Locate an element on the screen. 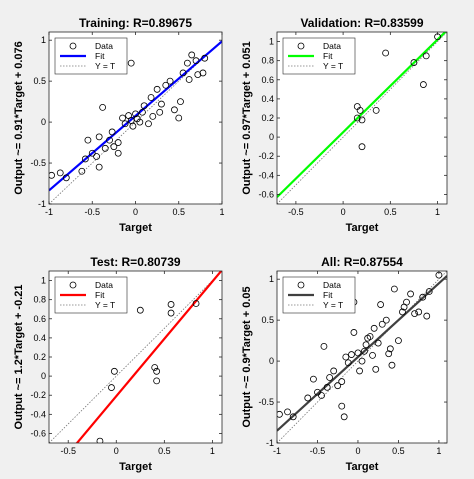 The width and height of the screenshot is (474, 479). x-tick-label: -0.5 is located at coordinates (318, 451).